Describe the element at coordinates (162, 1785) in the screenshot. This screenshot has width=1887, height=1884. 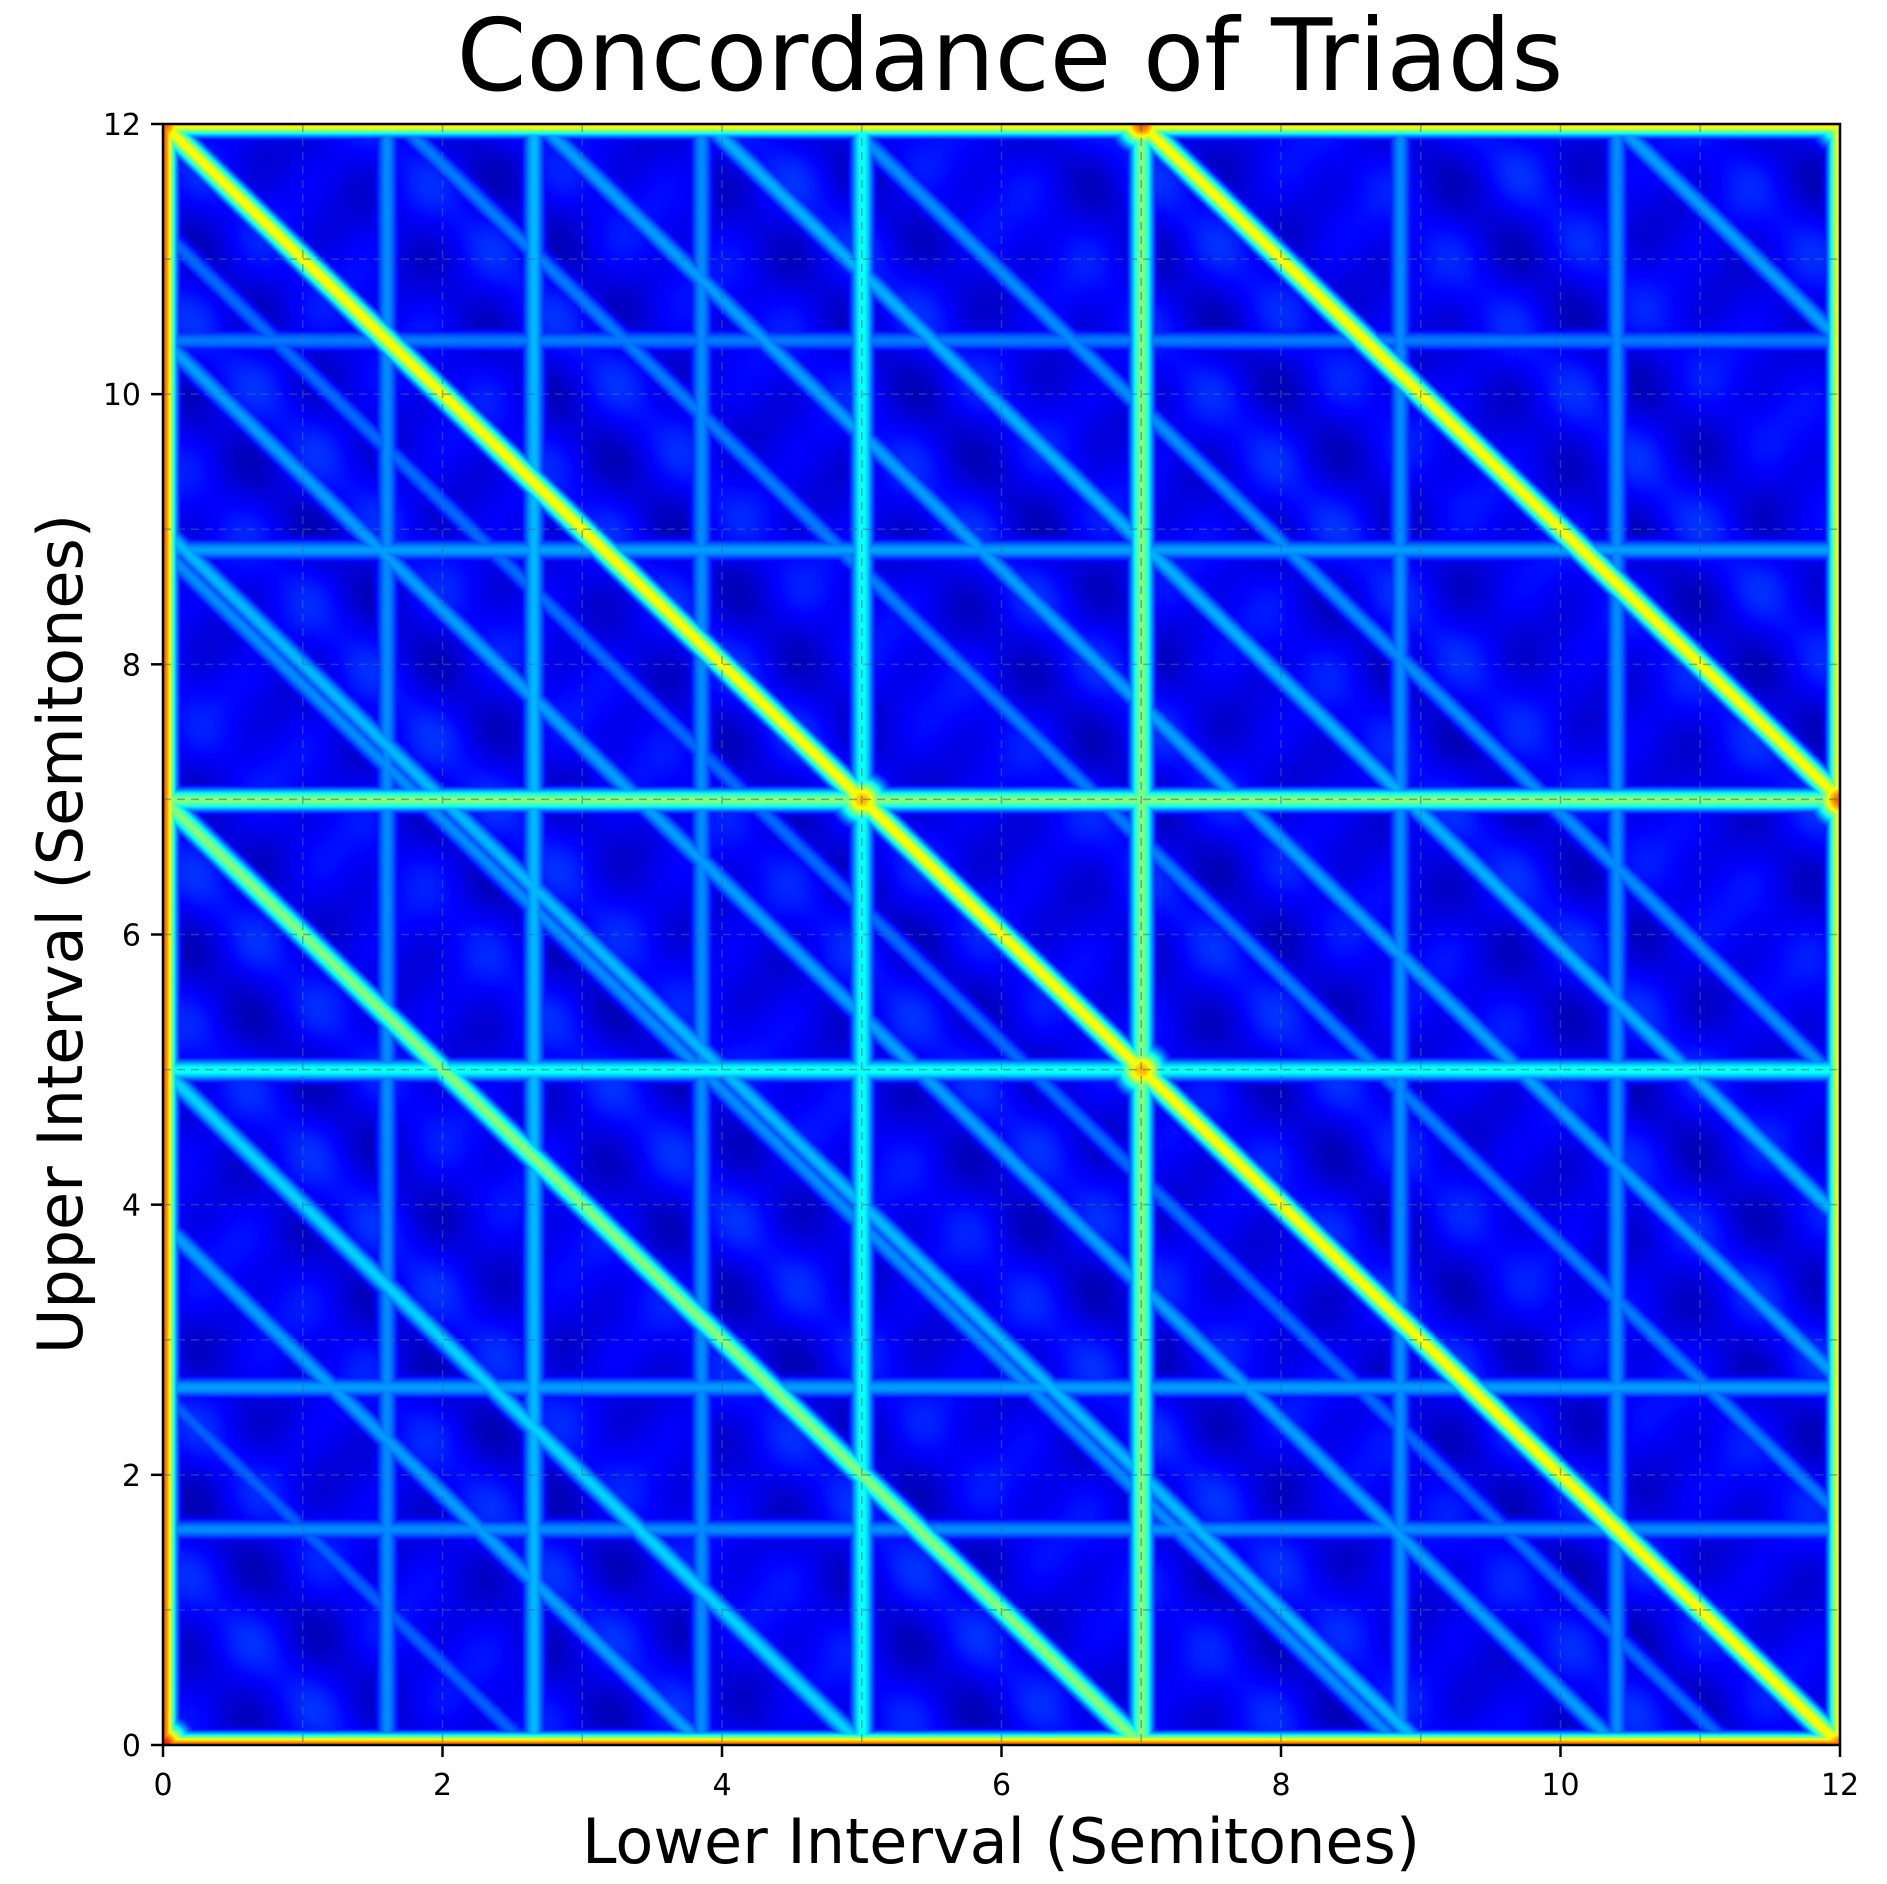
I see `x-tick-label: 0` at that location.